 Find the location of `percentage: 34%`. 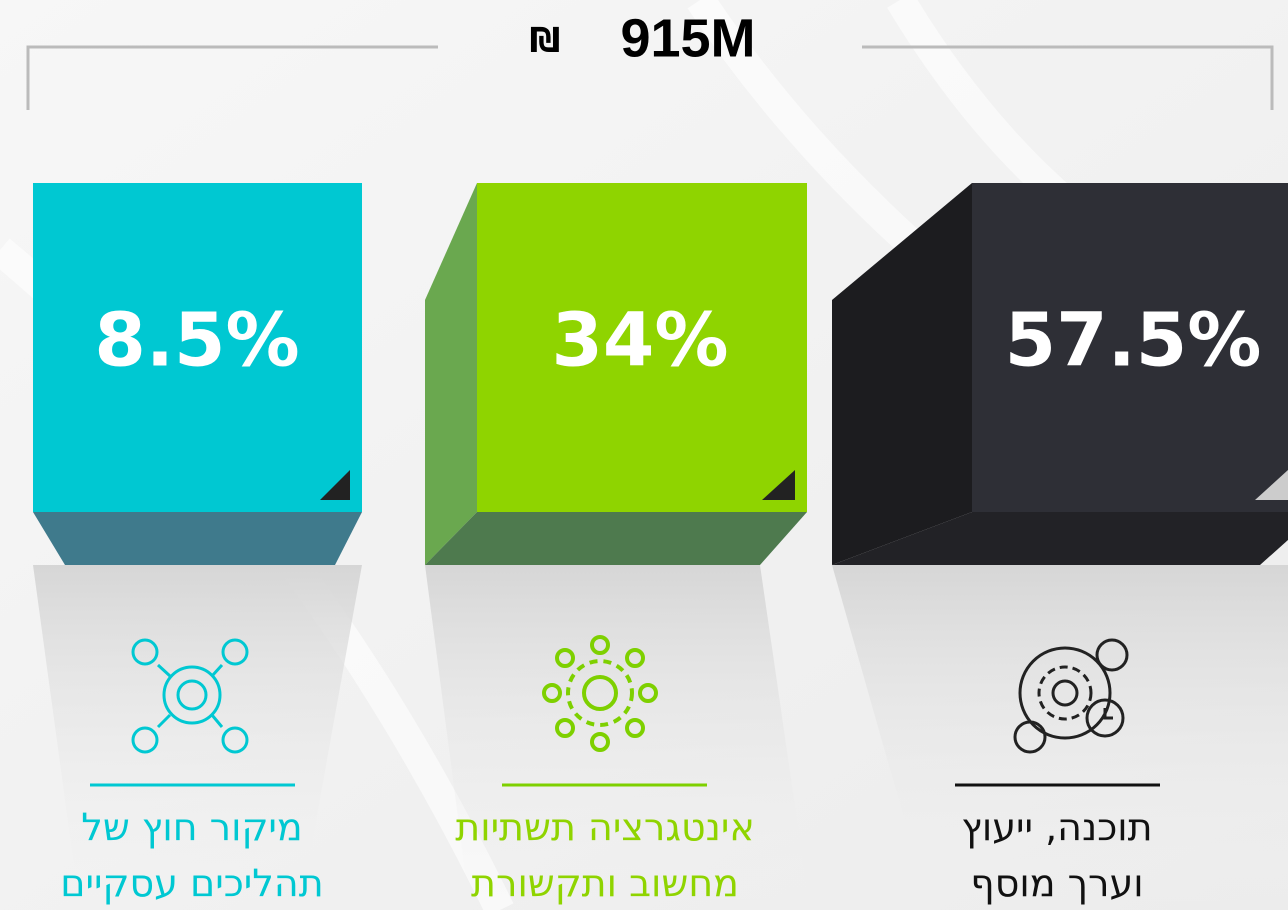

percentage: 34% is located at coordinates (639, 341).